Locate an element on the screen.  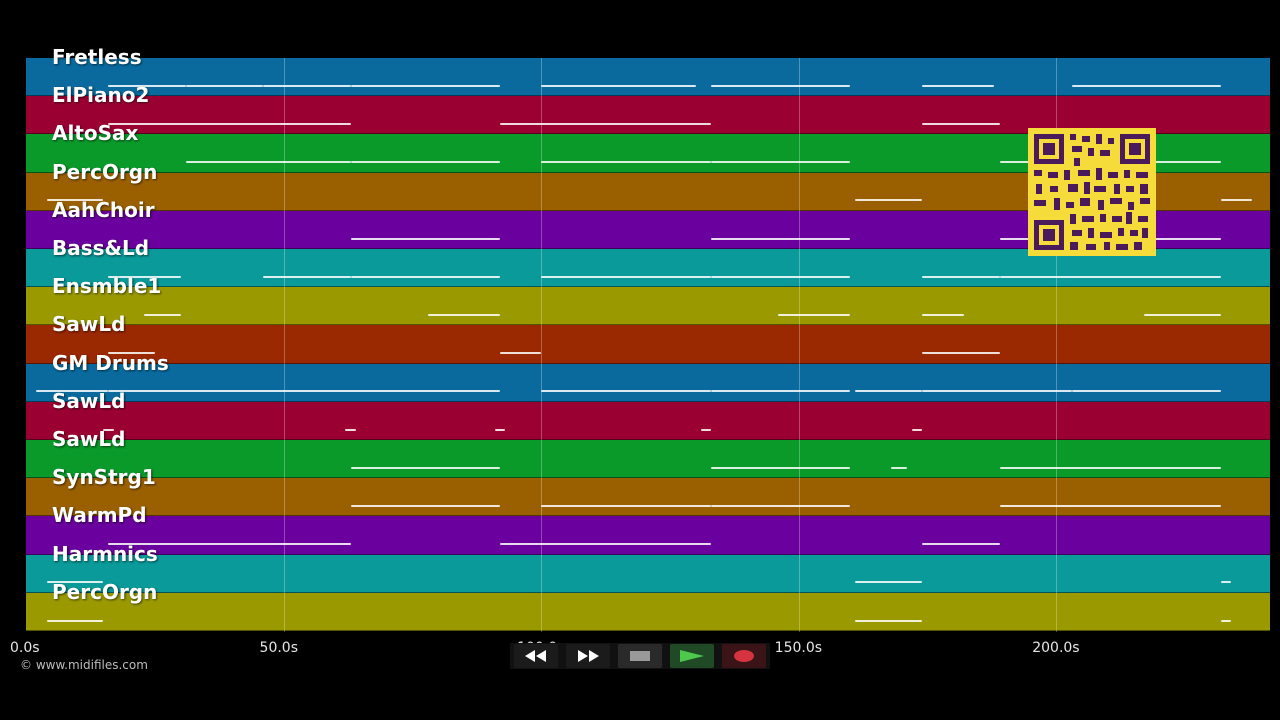
fast-forward-button is located at coordinates (588, 656).